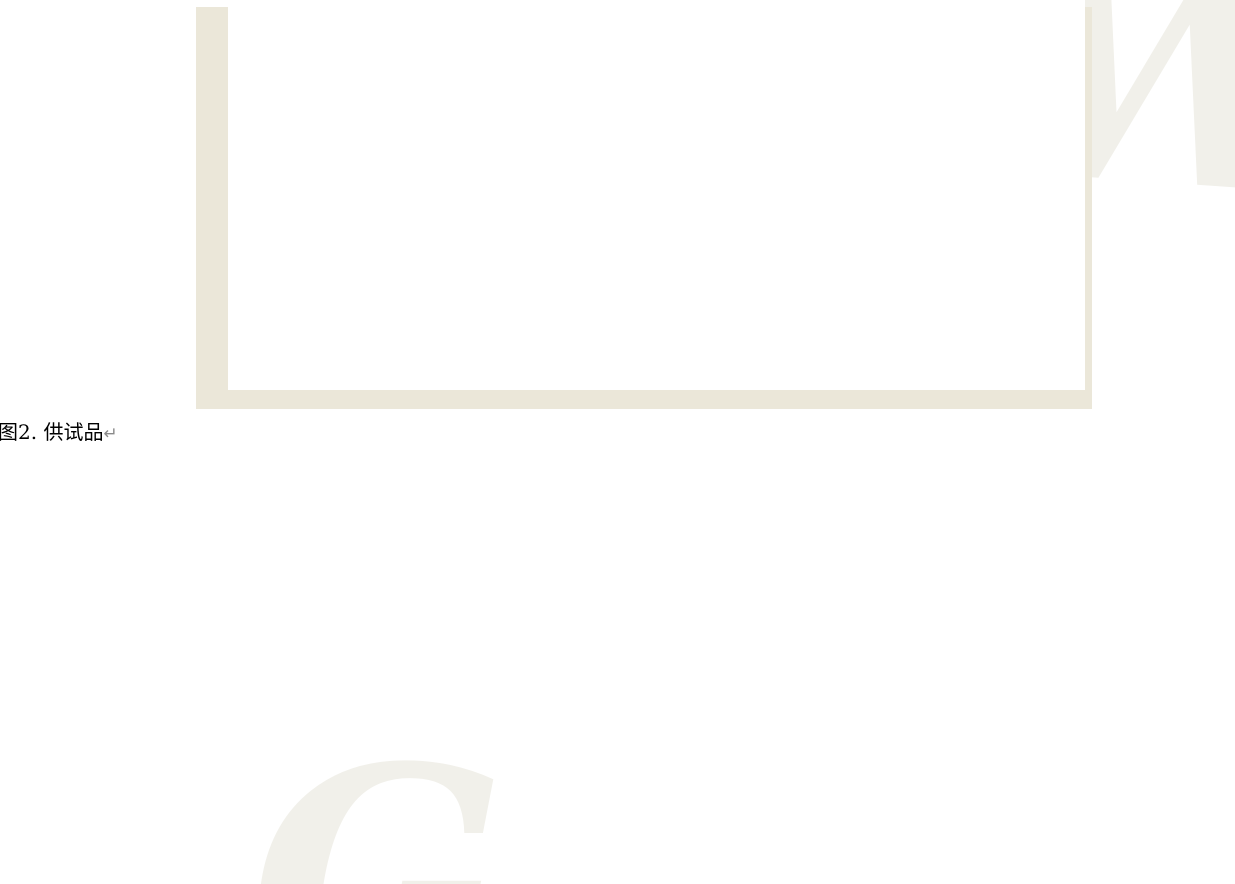  What do you see at coordinates (52, 432) in the screenshot?
I see `figure-caption-text: 图2. 供试品` at bounding box center [52, 432].